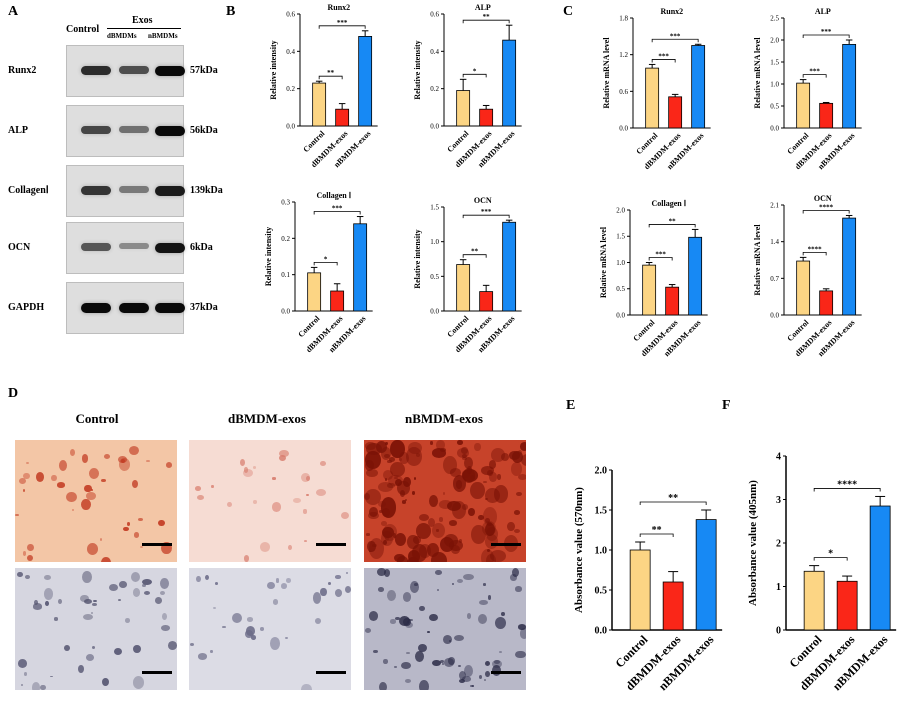  I want to click on wb-size-label: 139kDa, so click(206, 190).